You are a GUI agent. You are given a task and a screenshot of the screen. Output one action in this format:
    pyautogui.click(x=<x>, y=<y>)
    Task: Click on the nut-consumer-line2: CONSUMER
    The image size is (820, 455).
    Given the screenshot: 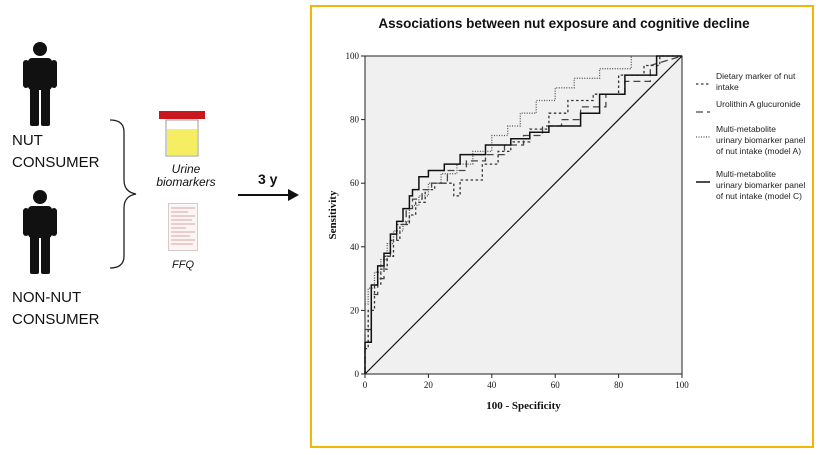 What is the action you would take?
    pyautogui.click(x=56, y=163)
    